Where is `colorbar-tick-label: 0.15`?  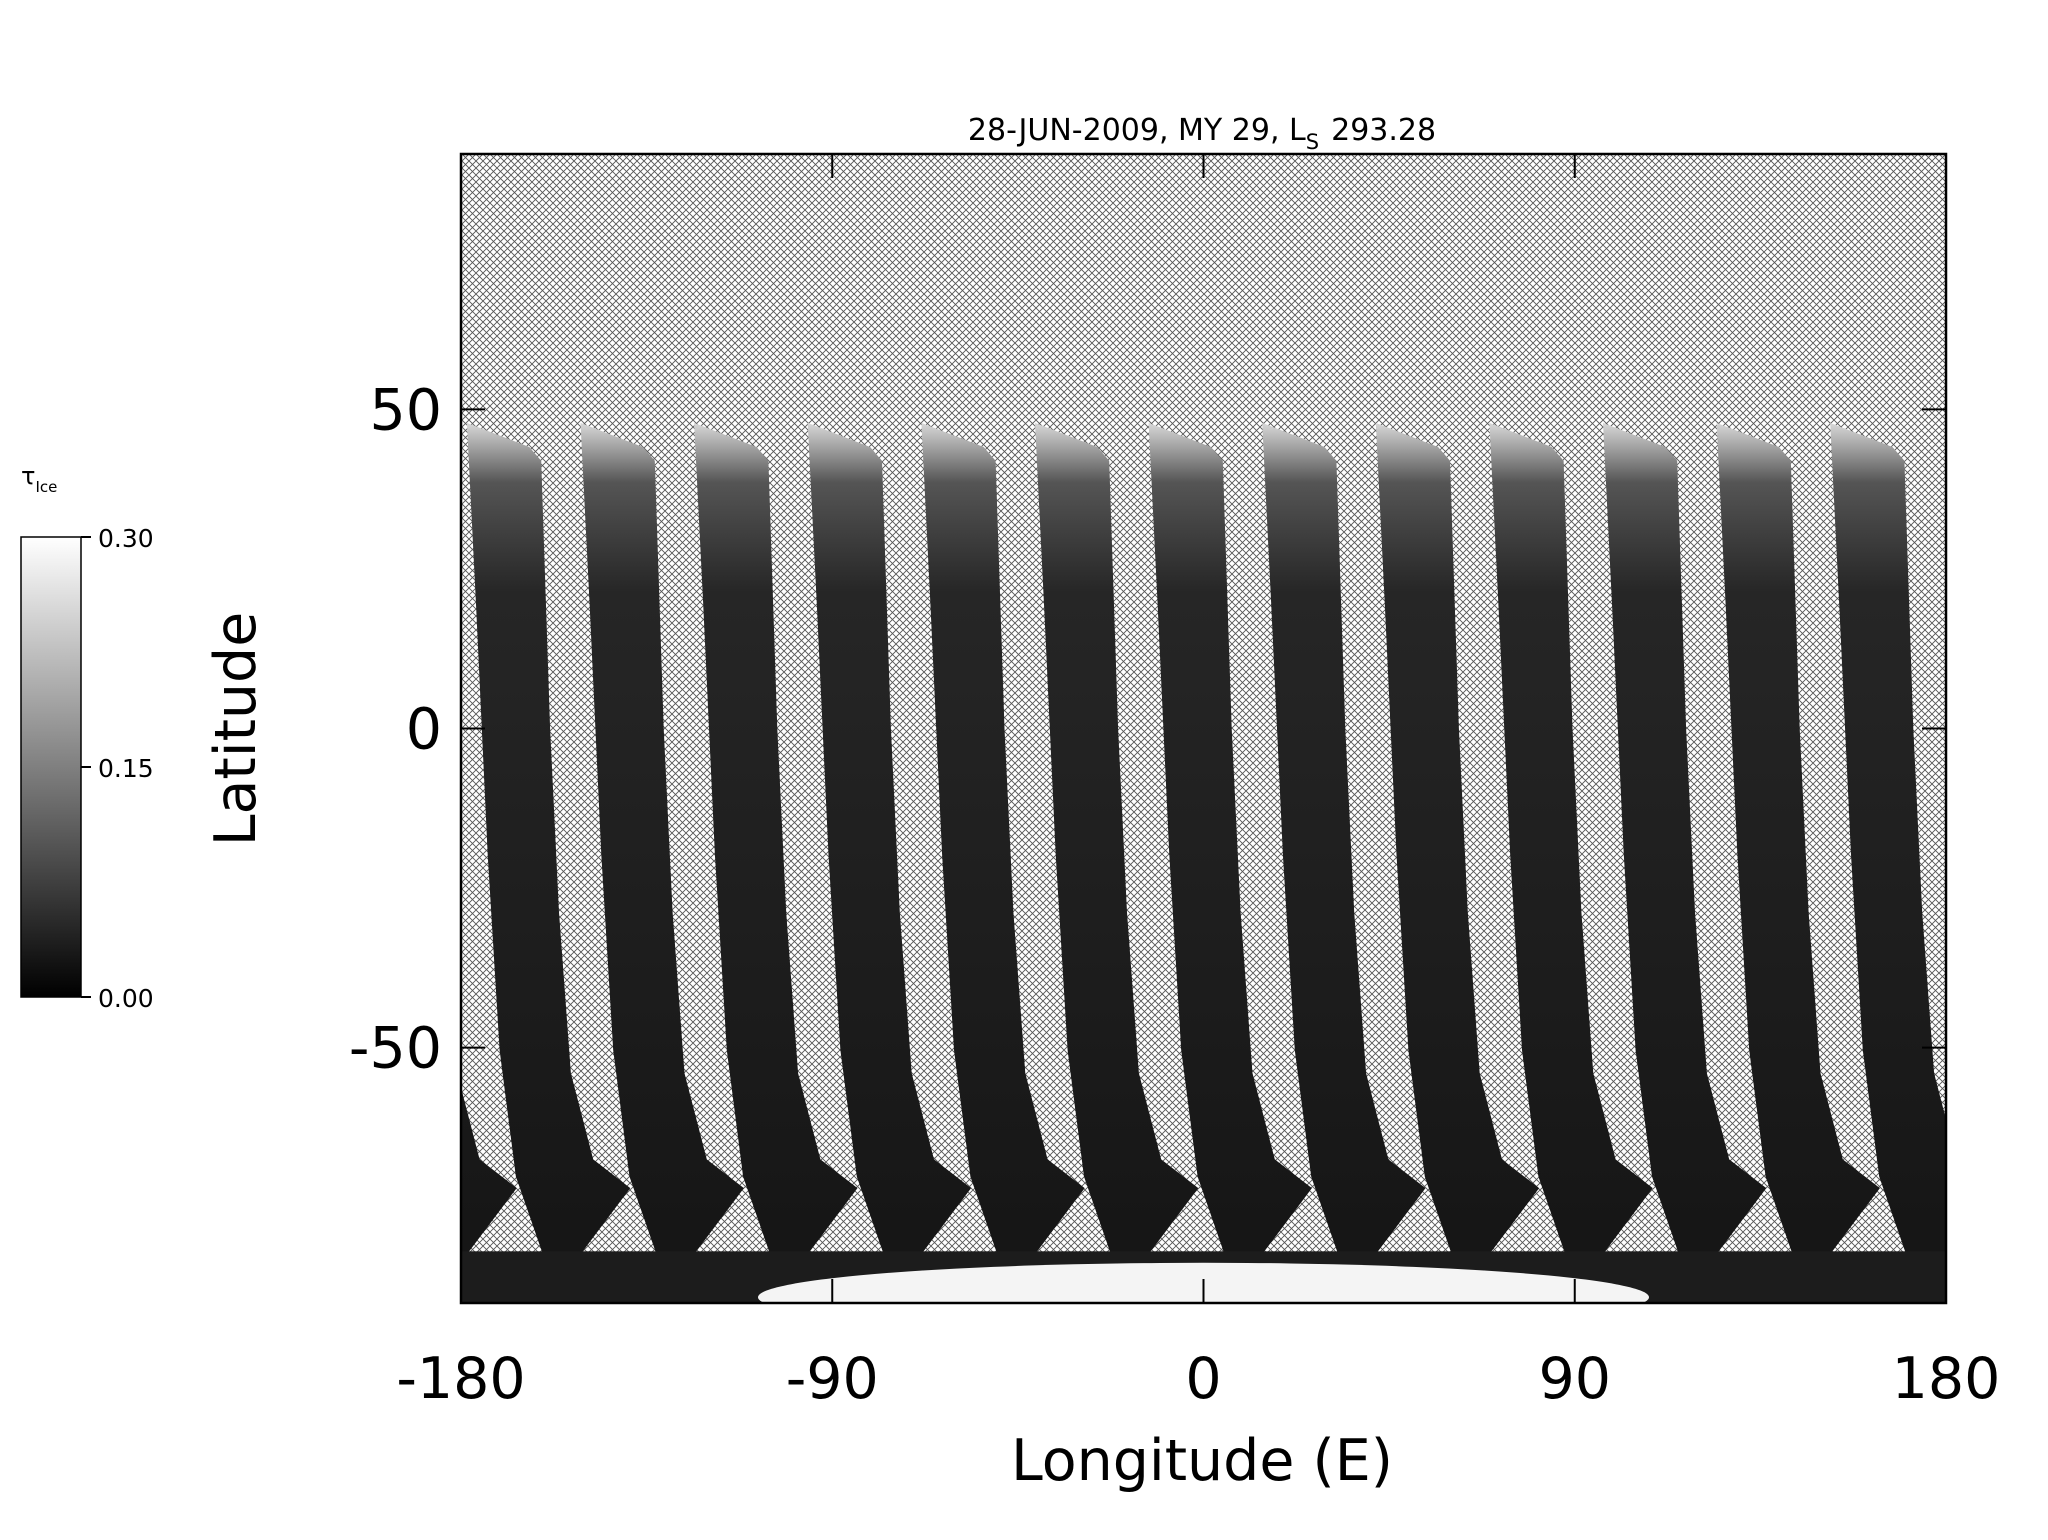 colorbar-tick-label: 0.15 is located at coordinates (126, 768).